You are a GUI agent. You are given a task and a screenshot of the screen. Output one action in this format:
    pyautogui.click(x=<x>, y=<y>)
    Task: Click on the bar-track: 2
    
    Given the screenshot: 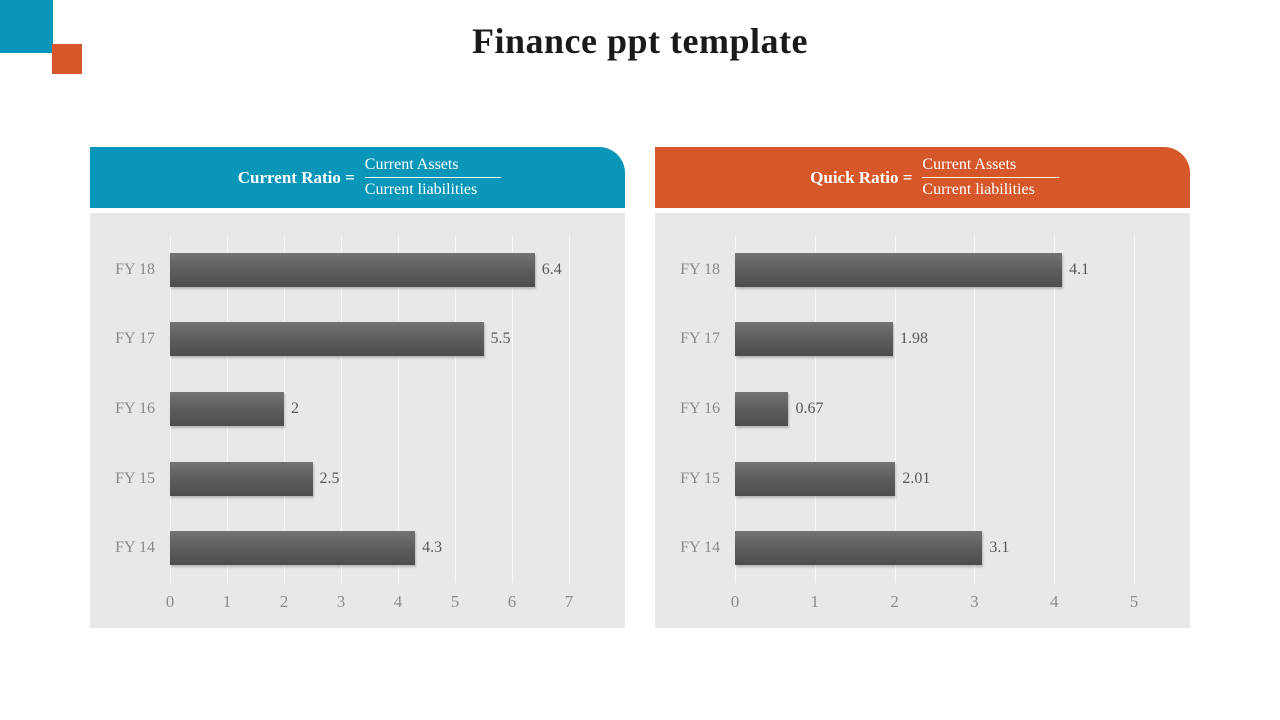 What is the action you would take?
    pyautogui.click(x=369, y=408)
    